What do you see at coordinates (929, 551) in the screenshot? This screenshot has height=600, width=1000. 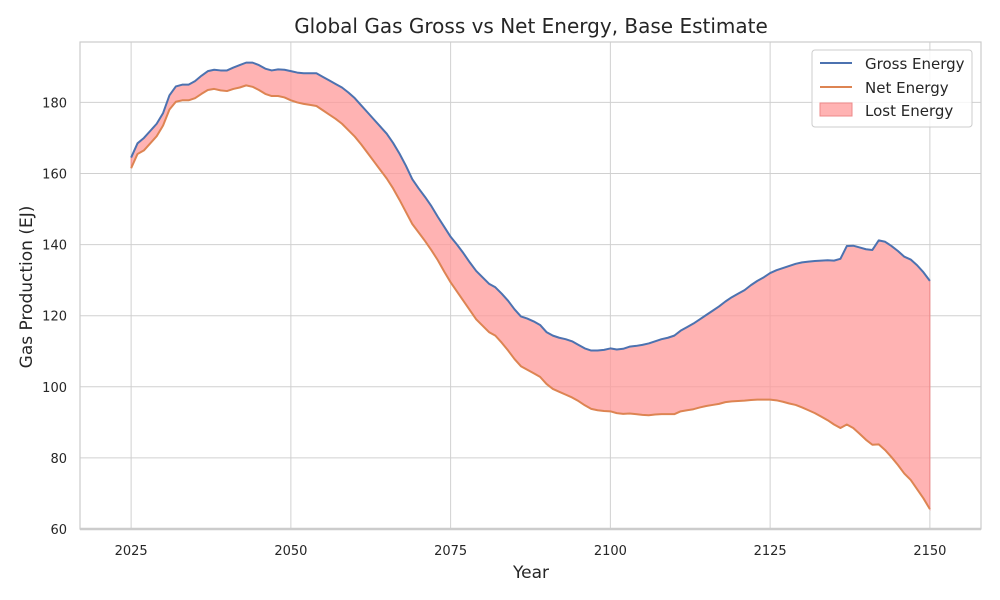 I see `x-tick-label: 2150` at bounding box center [929, 551].